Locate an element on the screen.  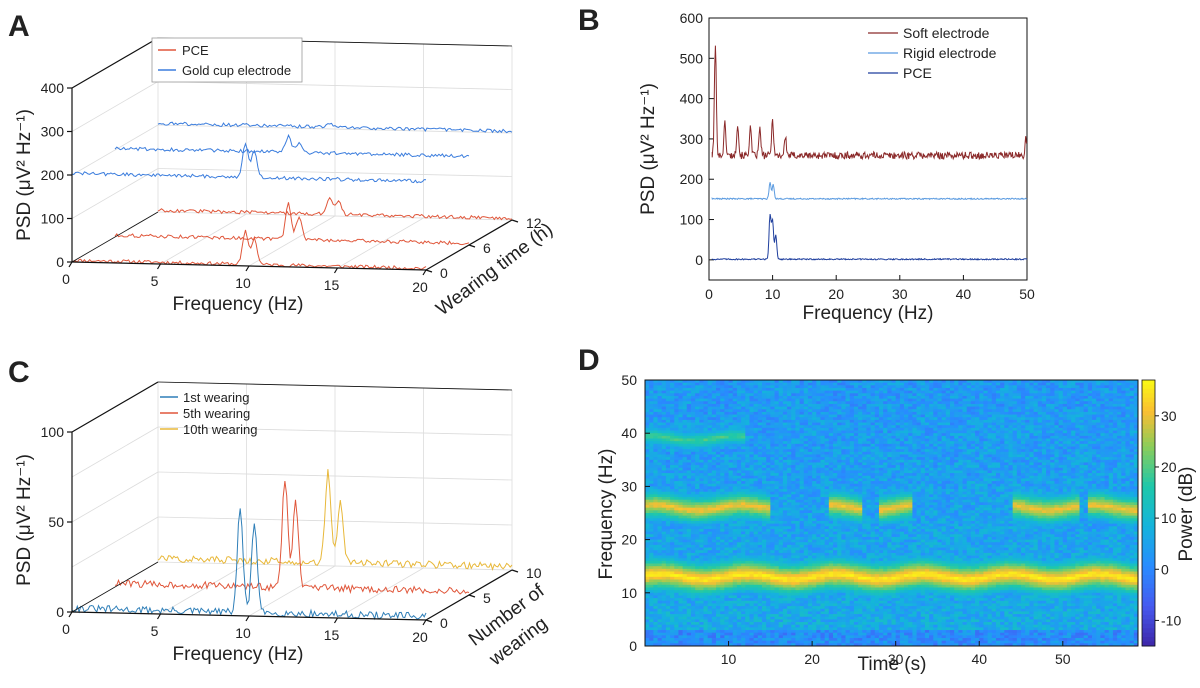
panel-b-xtick-label: 50 is located at coordinates (1027, 294).